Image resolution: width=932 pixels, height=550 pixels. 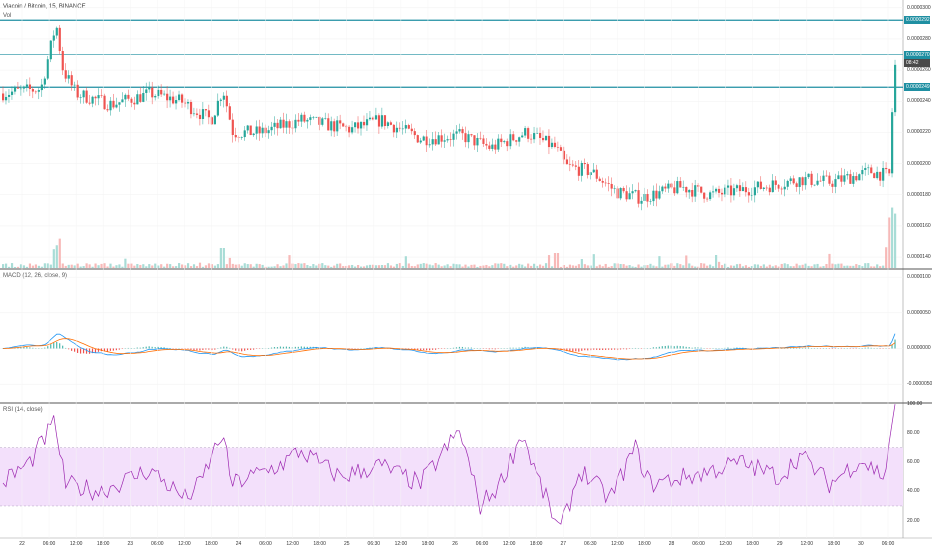 I want to click on time-tick-label: 18:00, so click(x=103, y=544).